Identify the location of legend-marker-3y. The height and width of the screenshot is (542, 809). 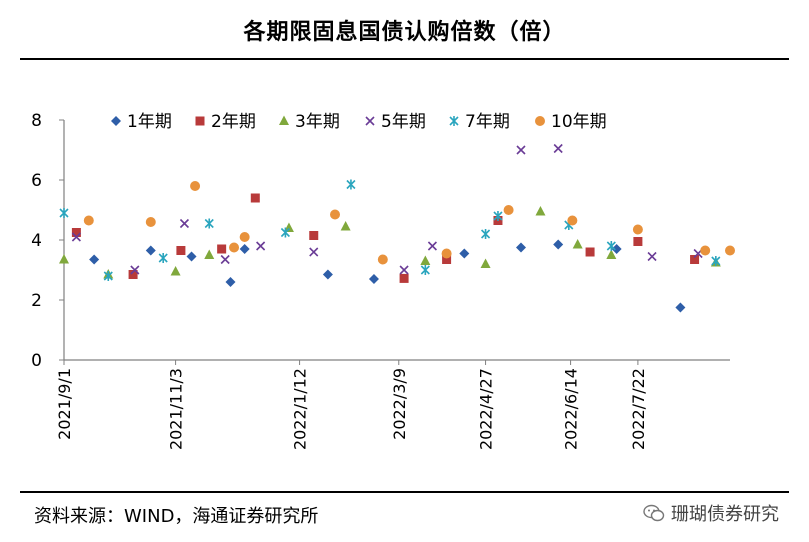
(284, 120).